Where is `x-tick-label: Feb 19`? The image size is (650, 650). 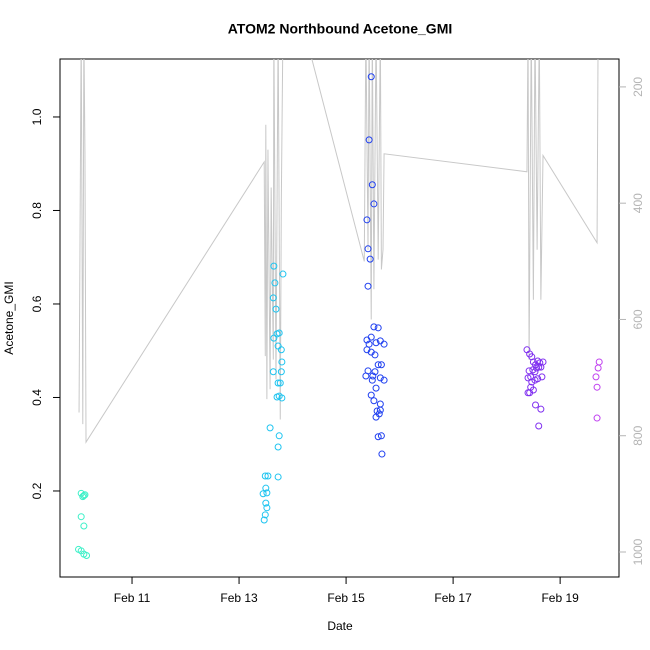 x-tick-label: Feb 19 is located at coordinates (560, 598).